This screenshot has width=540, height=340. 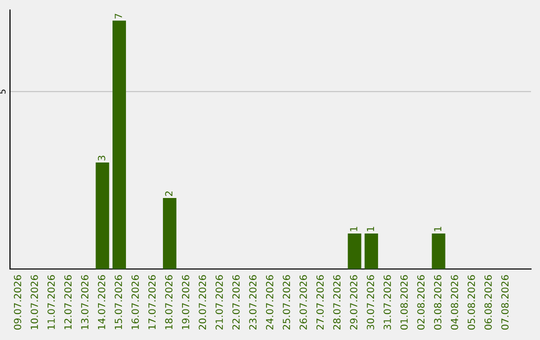 What do you see at coordinates (84, 302) in the screenshot?
I see `x-tick-label: 13.07.2026` at bounding box center [84, 302].